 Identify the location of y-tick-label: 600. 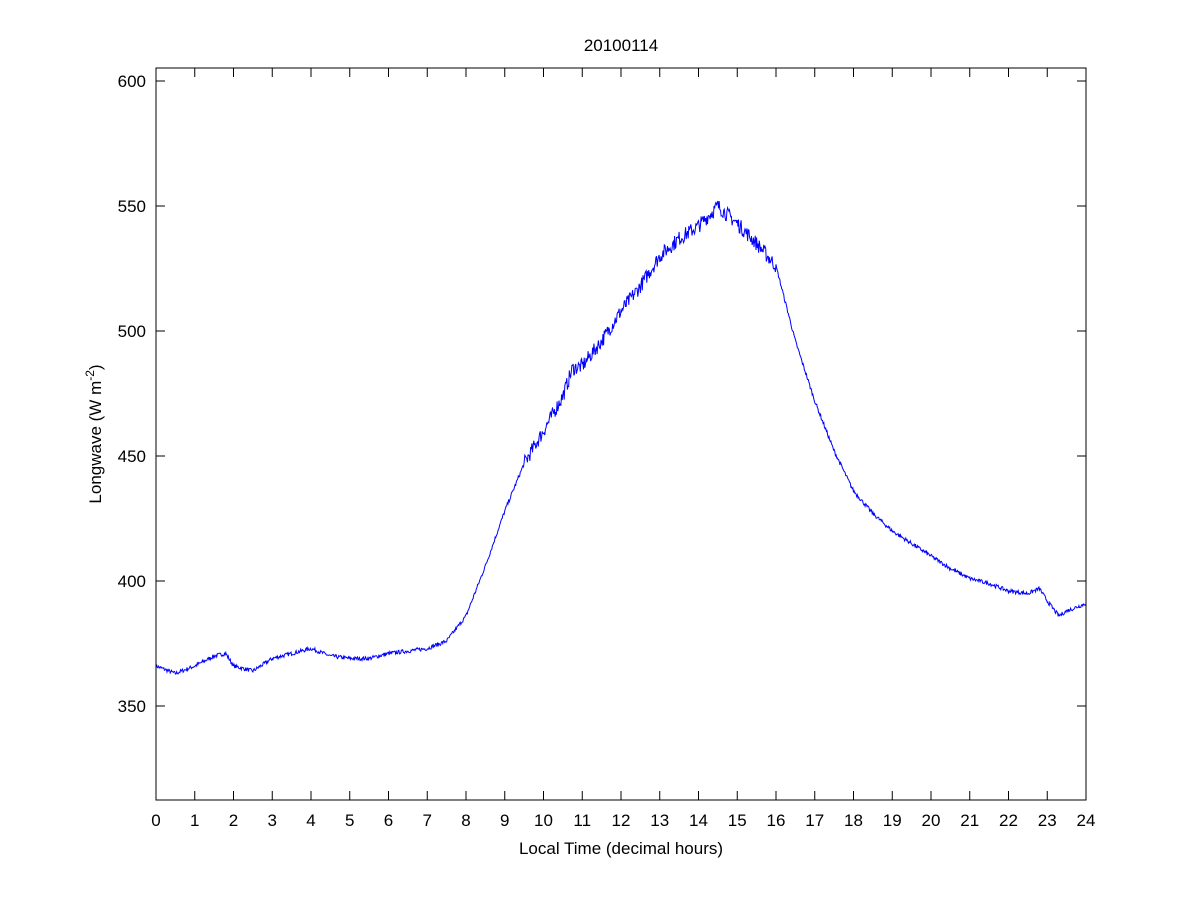
(132, 81).